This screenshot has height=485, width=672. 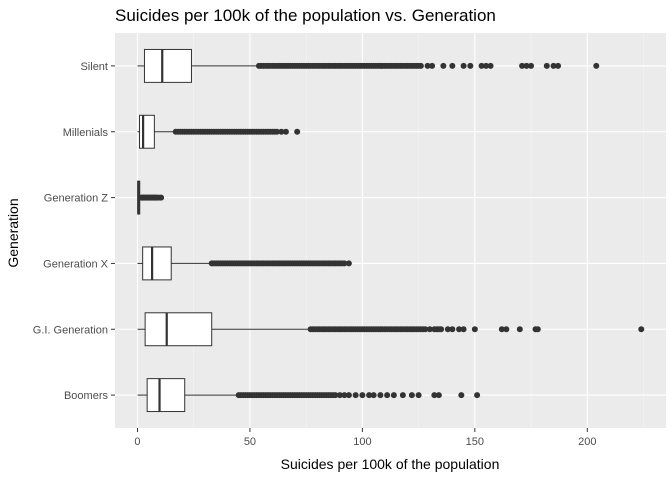 I want to click on y-tick-label: Generation Z, so click(x=76, y=199).